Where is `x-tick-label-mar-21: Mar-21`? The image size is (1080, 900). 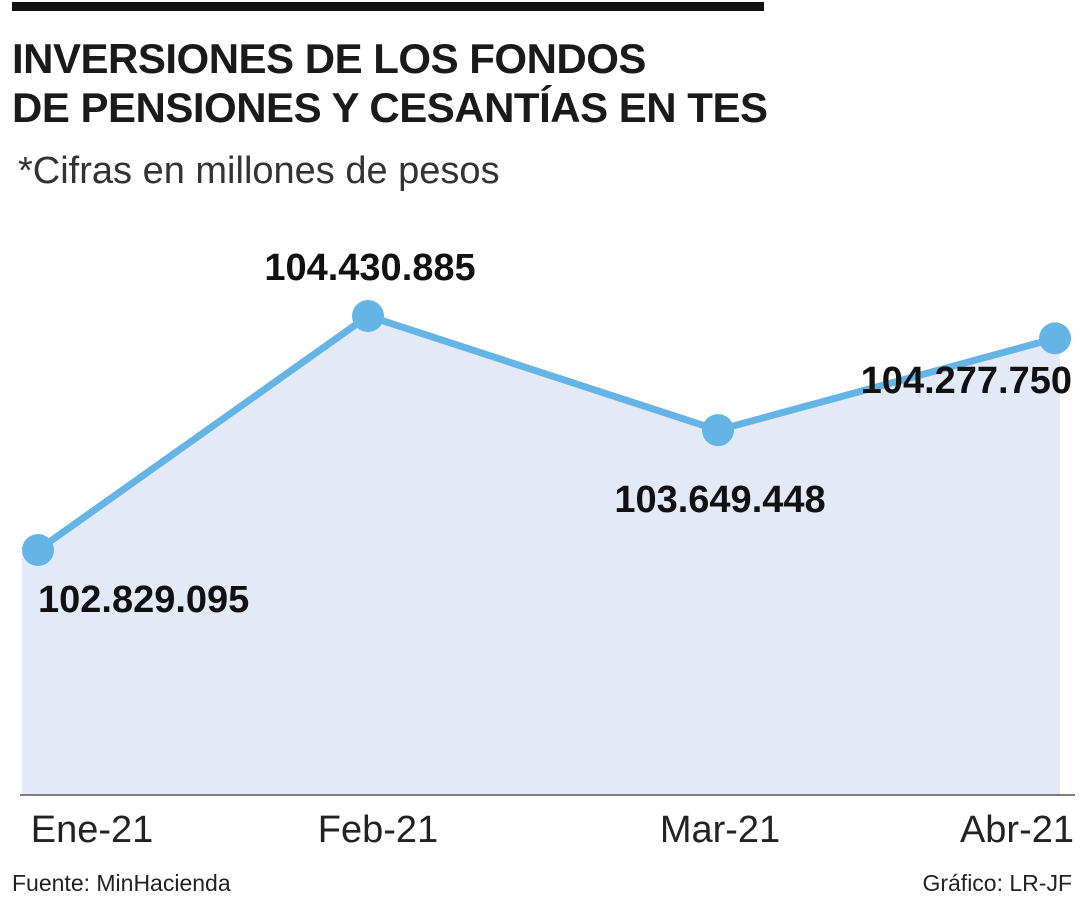 x-tick-label-mar-21: Mar-21 is located at coordinates (720, 830).